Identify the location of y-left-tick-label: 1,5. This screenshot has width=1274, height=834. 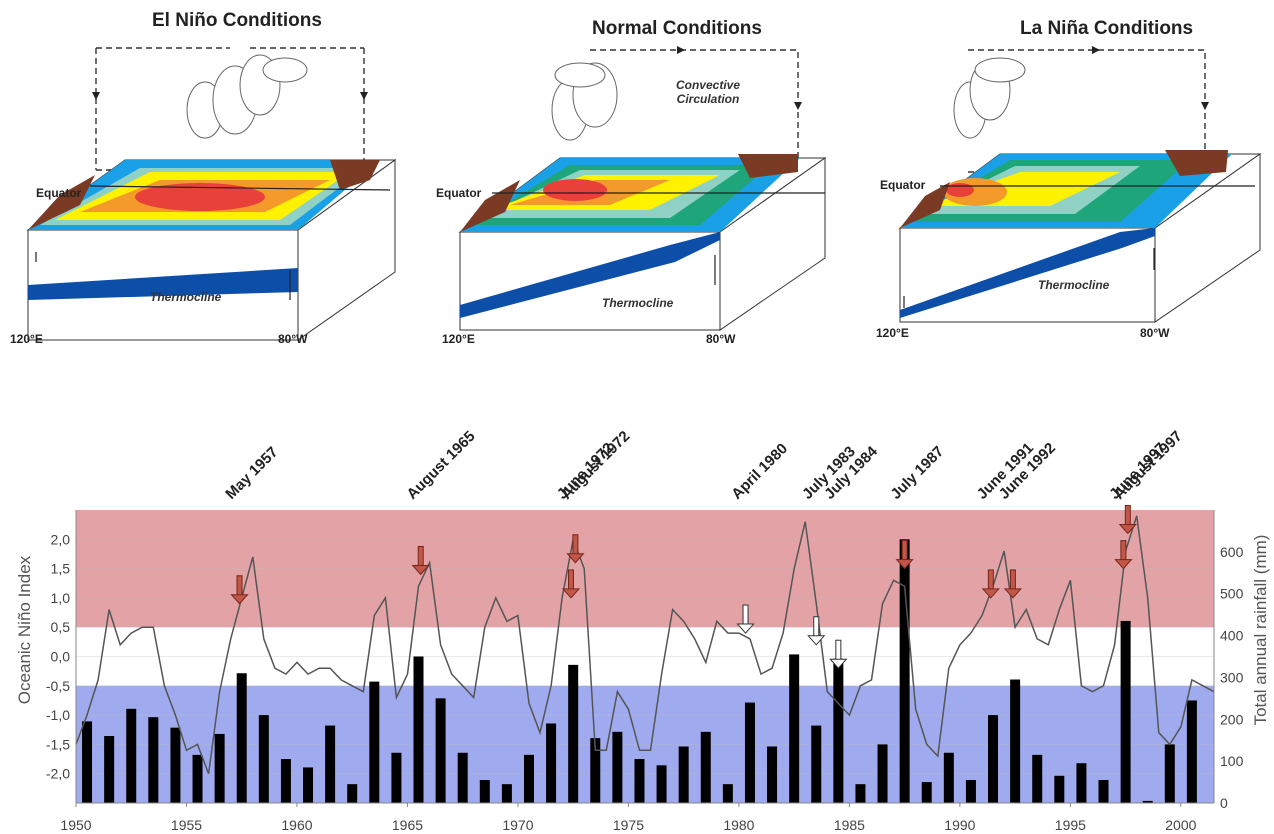
(61, 569).